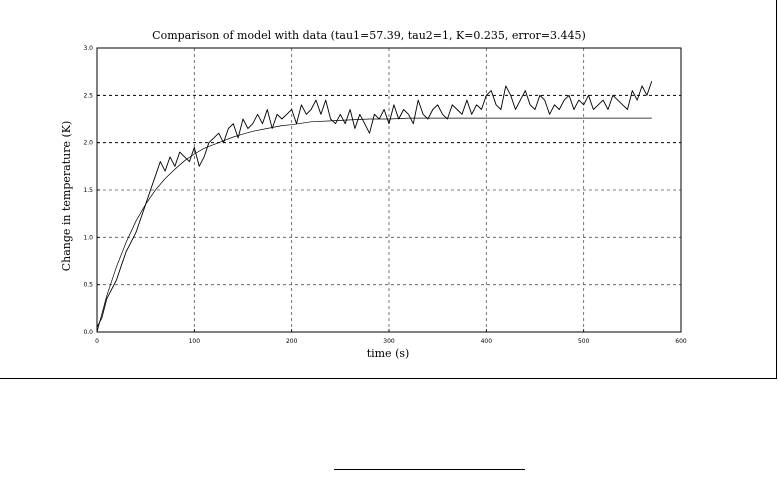 Image resolution: width=778 pixels, height=500 pixels. What do you see at coordinates (88, 143) in the screenshot?
I see `y-tick-label: 2.0` at bounding box center [88, 143].